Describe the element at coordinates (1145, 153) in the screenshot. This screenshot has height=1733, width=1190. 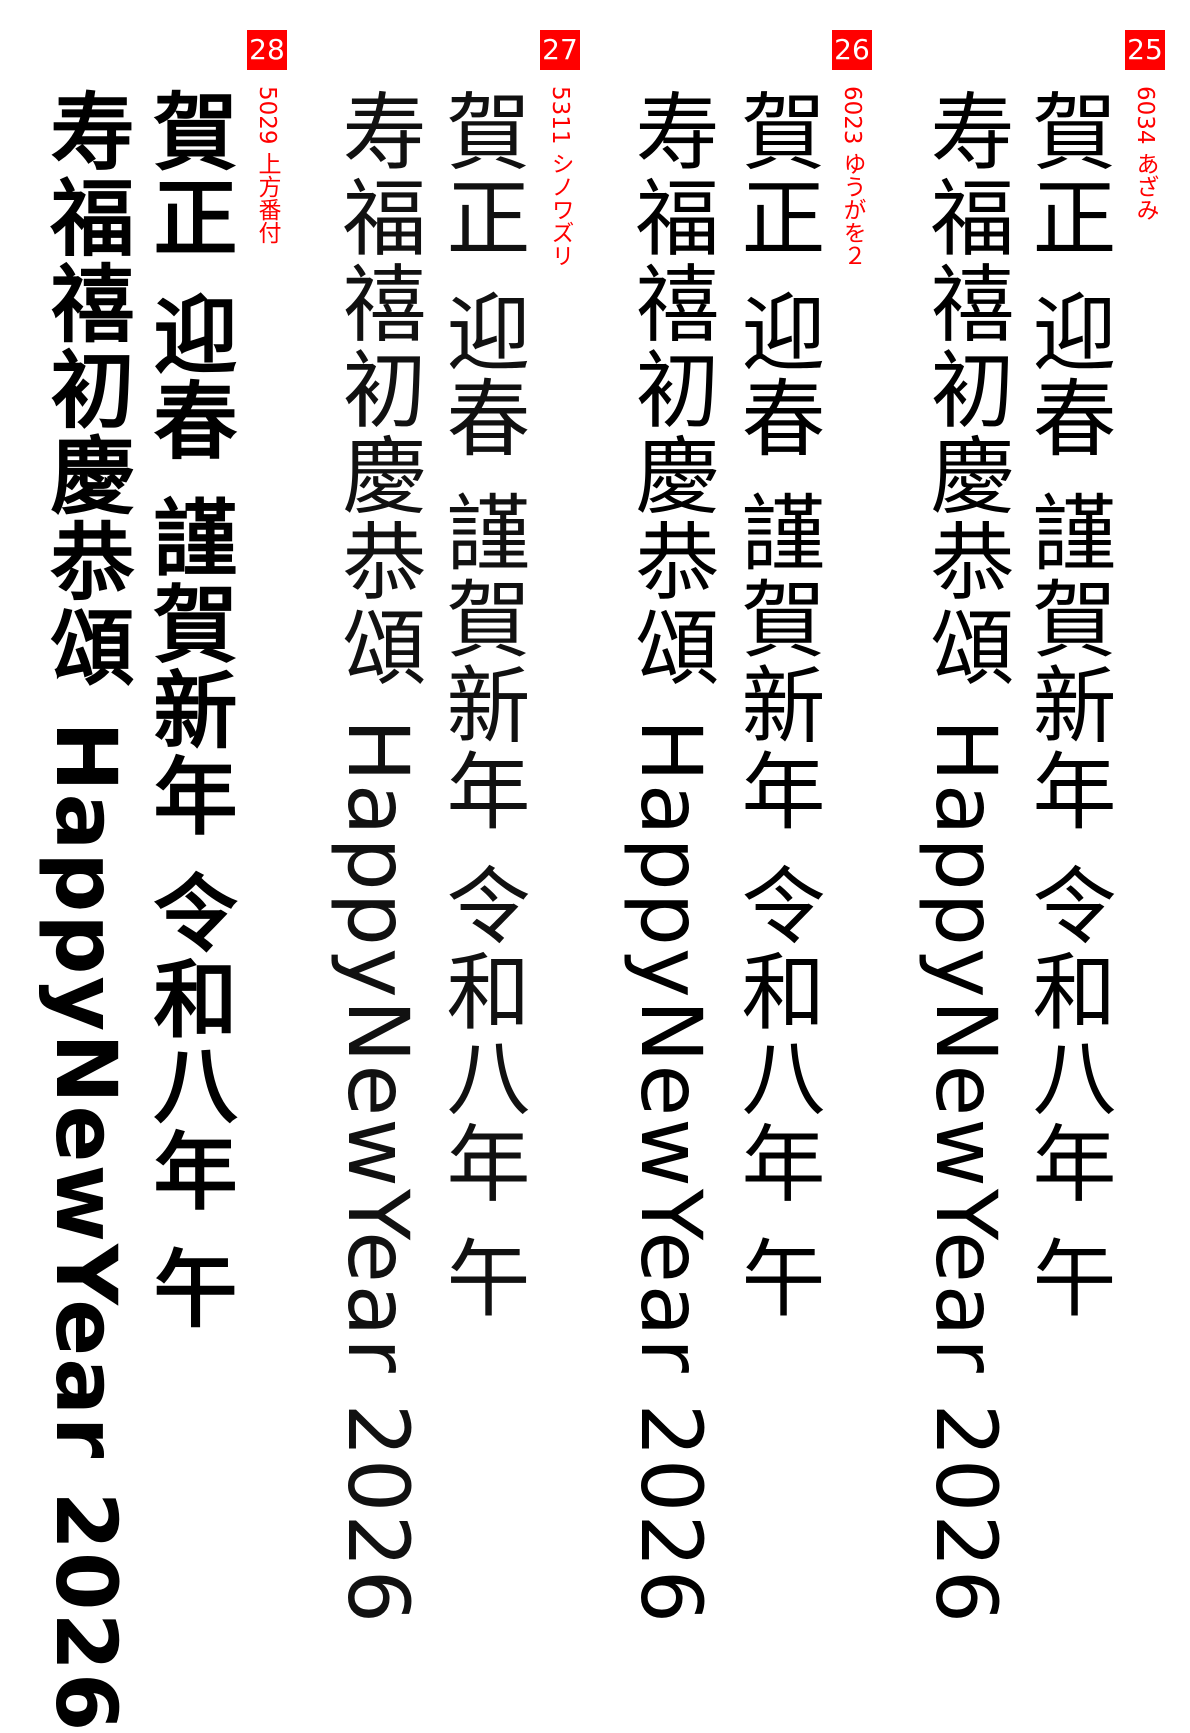
I see `font-label: 6034 あざみ` at that location.